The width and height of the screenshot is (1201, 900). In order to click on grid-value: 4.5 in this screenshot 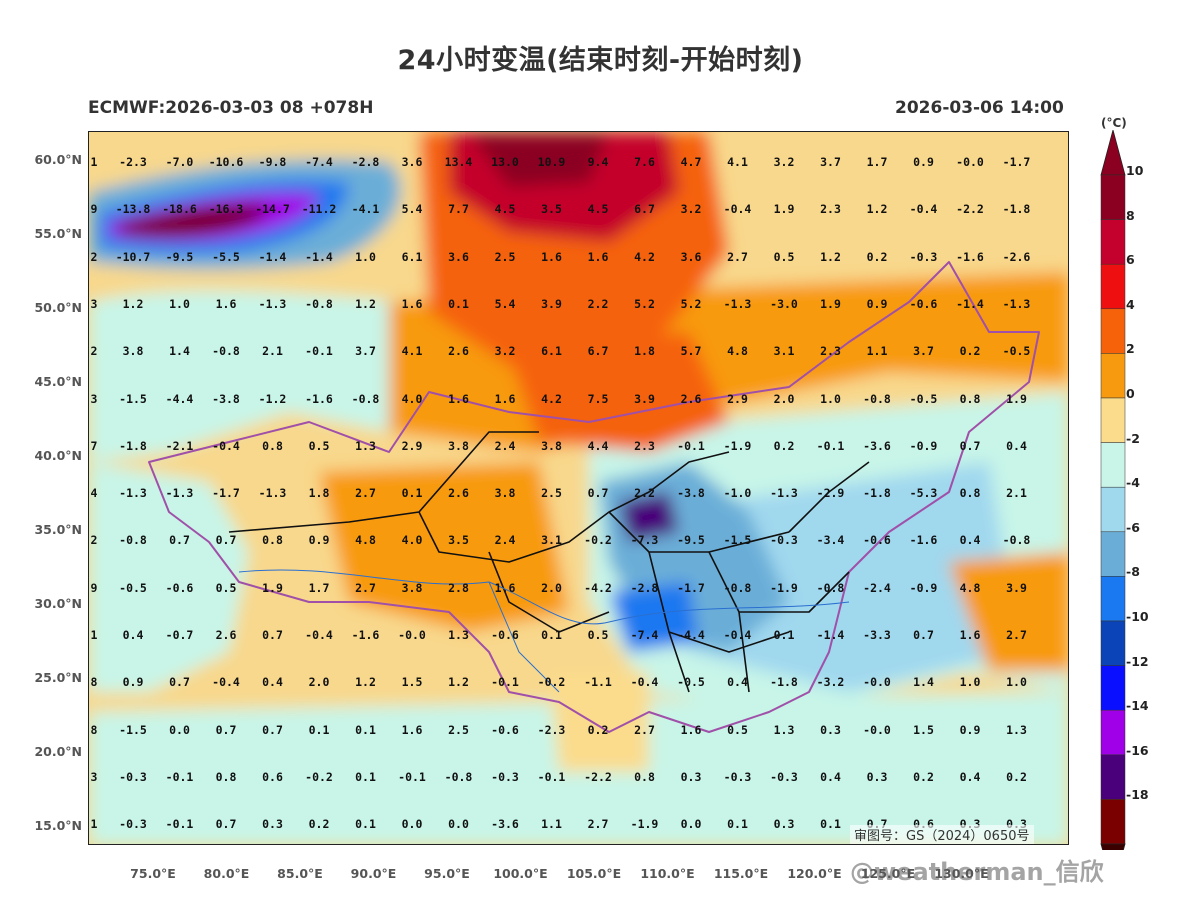, I will do `click(598, 209)`.